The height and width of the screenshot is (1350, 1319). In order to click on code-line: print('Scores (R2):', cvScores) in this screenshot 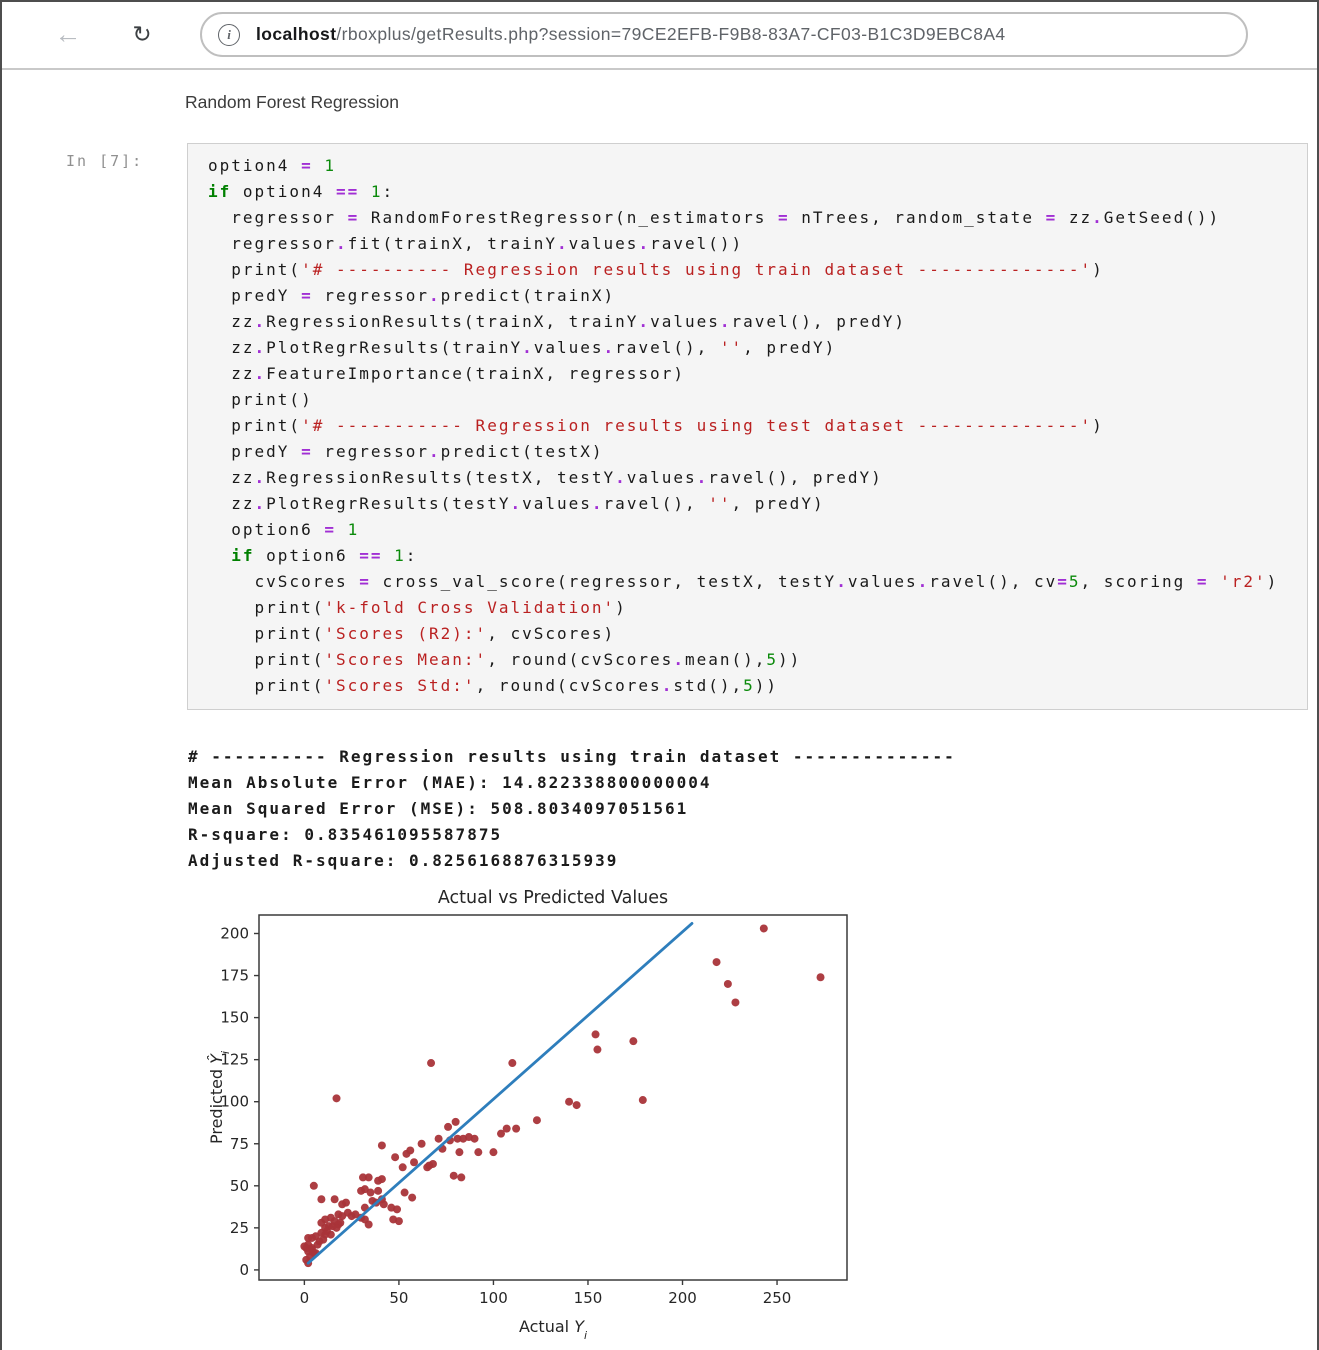, I will do `click(412, 633)`.